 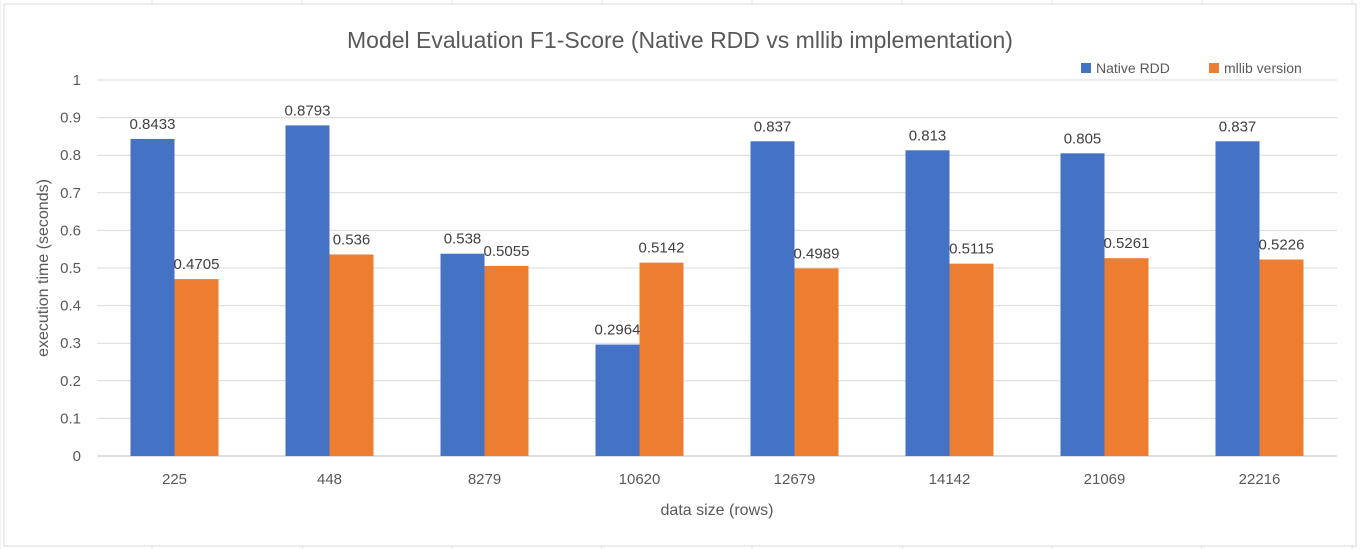 I want to click on y-axis-ticks: 0 0.1 0.2 0.3 0.4 0.5 0.6 0.7 0.8 0.9 1, so click(x=70, y=268).